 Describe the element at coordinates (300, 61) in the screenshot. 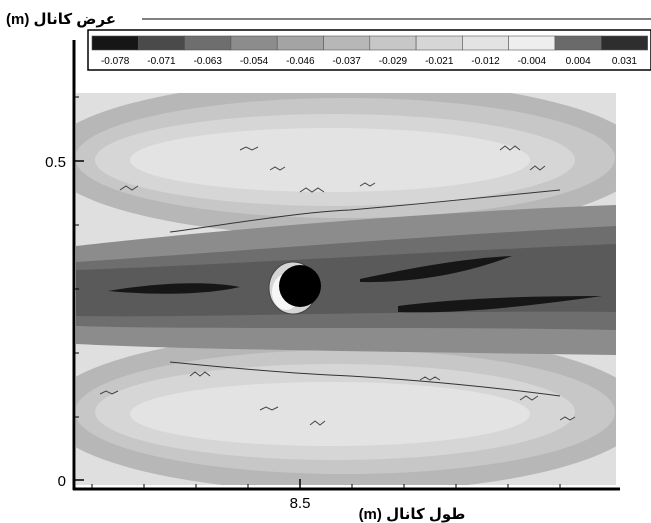

I see `legend-label-4: -0.046` at that location.